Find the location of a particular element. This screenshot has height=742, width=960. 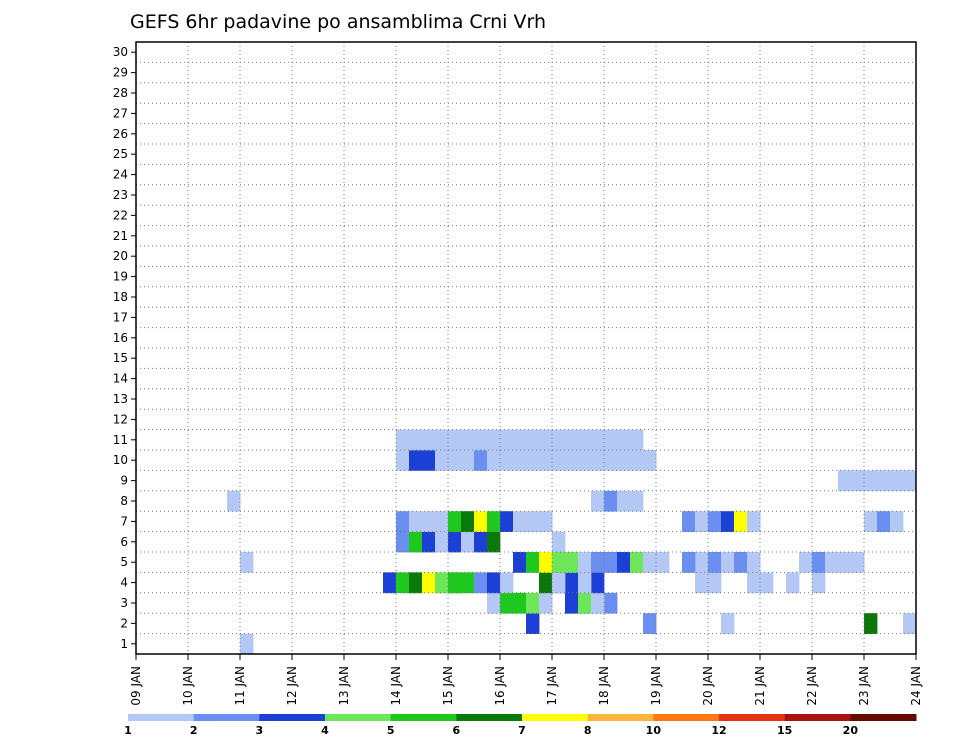

y-tick-label: 3 is located at coordinates (124, 603).